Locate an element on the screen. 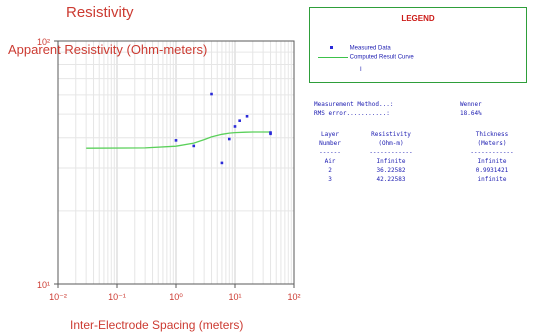 This screenshot has width=535, height=336. legend-point-symbol is located at coordinates (331, 47).